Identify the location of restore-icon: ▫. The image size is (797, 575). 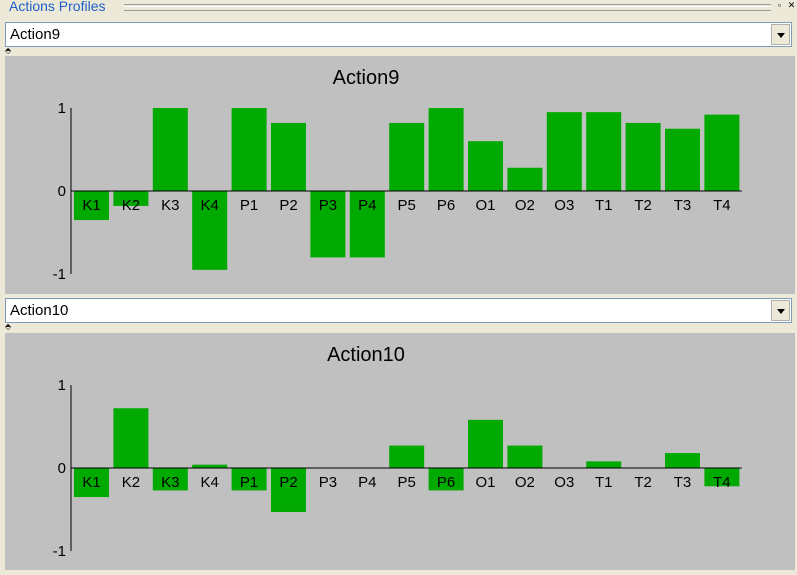
(779, 5).